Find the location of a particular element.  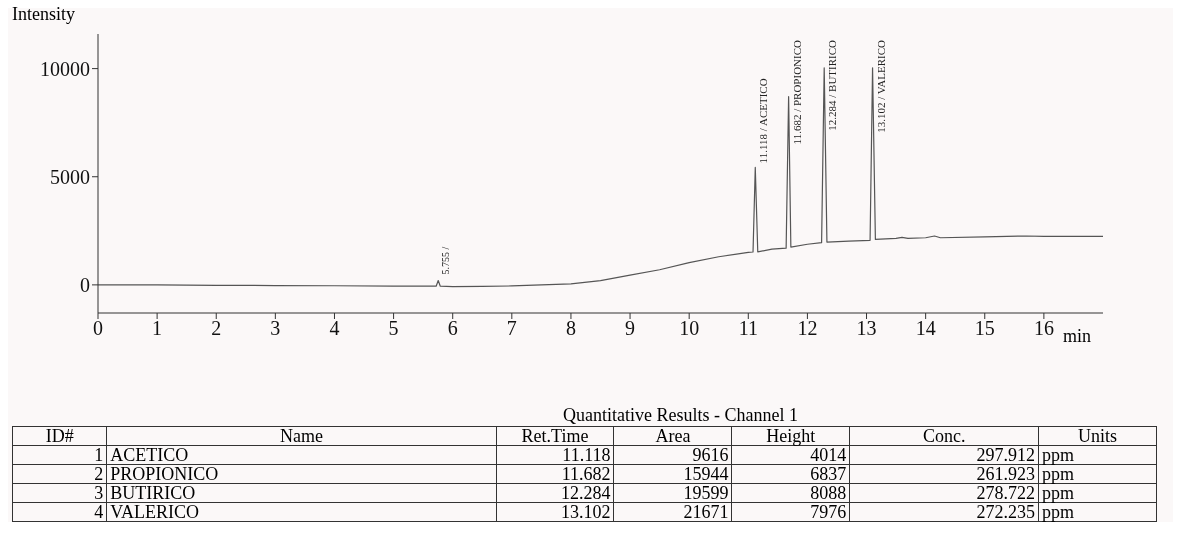

x-tick-label: 6 is located at coordinates (452, 328).